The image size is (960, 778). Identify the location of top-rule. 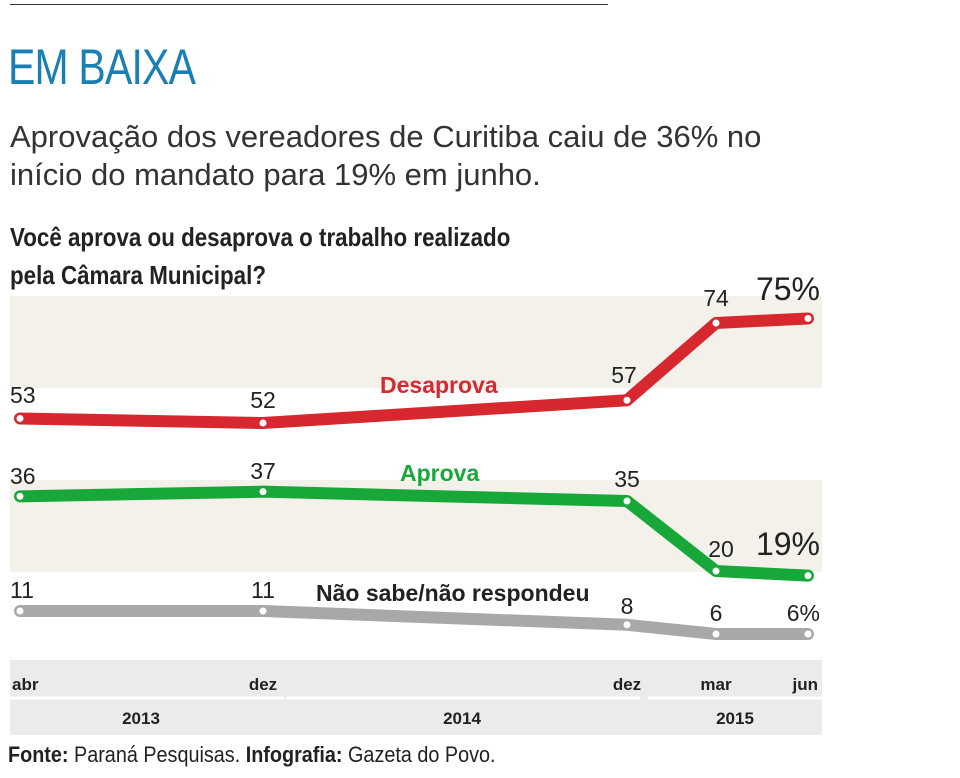
(309, 4).